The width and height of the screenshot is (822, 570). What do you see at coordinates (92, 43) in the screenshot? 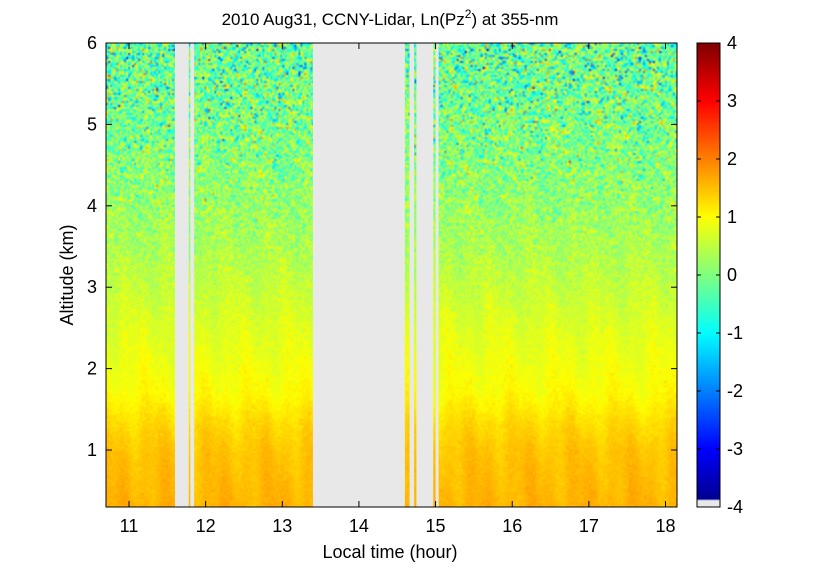
I see `y-tick-label-6: 6` at bounding box center [92, 43].